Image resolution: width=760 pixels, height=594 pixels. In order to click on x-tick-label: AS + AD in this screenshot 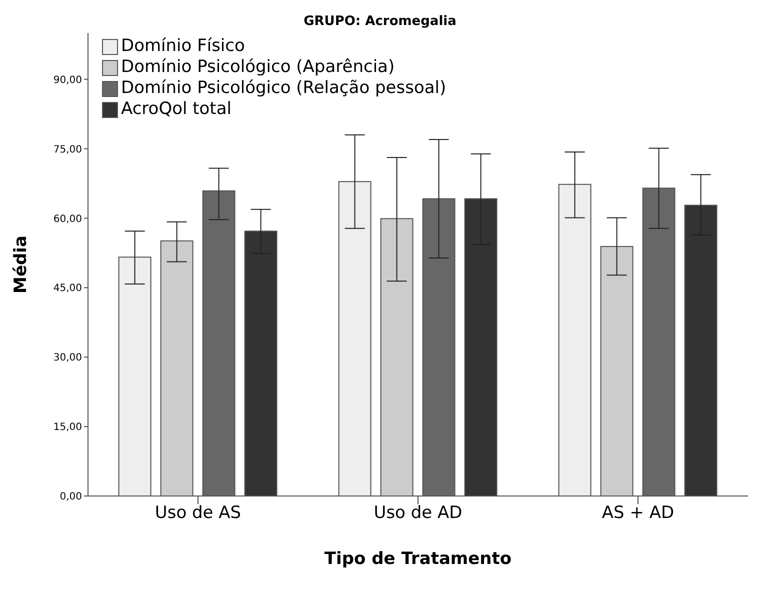, I will do `click(638, 513)`.